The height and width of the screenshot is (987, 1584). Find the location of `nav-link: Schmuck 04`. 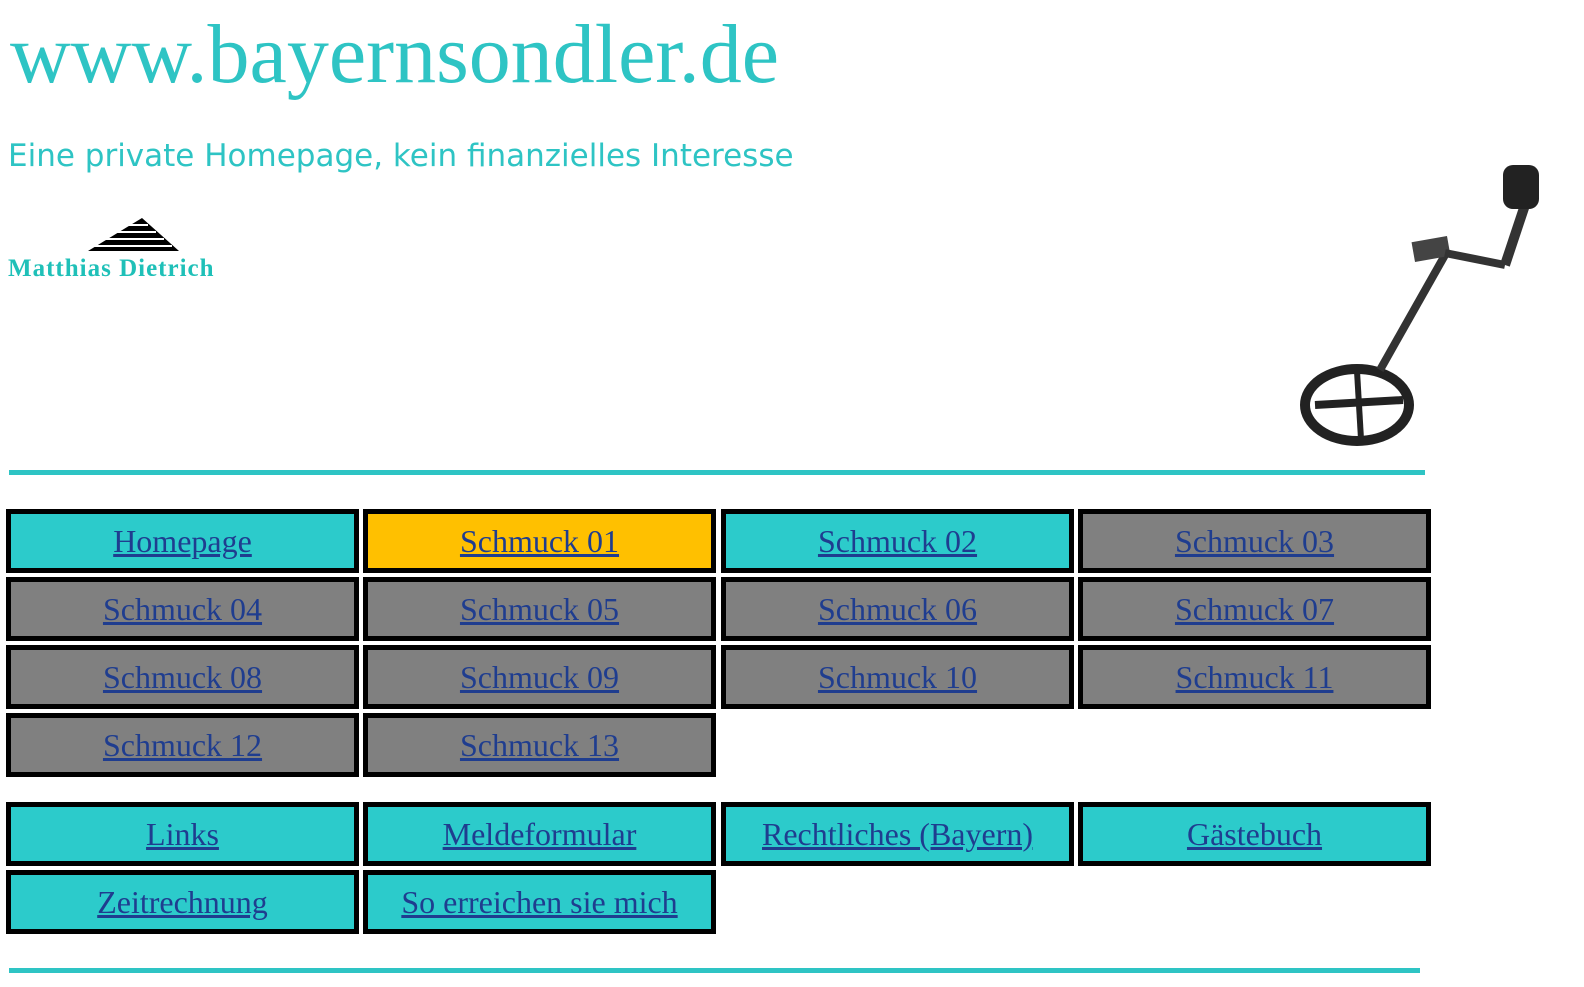

nav-link: Schmuck 04 is located at coordinates (182, 609).